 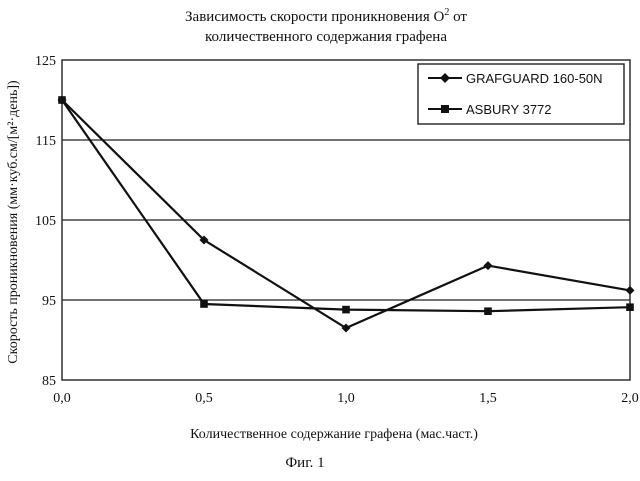 I want to click on y-tick-label: 95, so click(x=49, y=301).